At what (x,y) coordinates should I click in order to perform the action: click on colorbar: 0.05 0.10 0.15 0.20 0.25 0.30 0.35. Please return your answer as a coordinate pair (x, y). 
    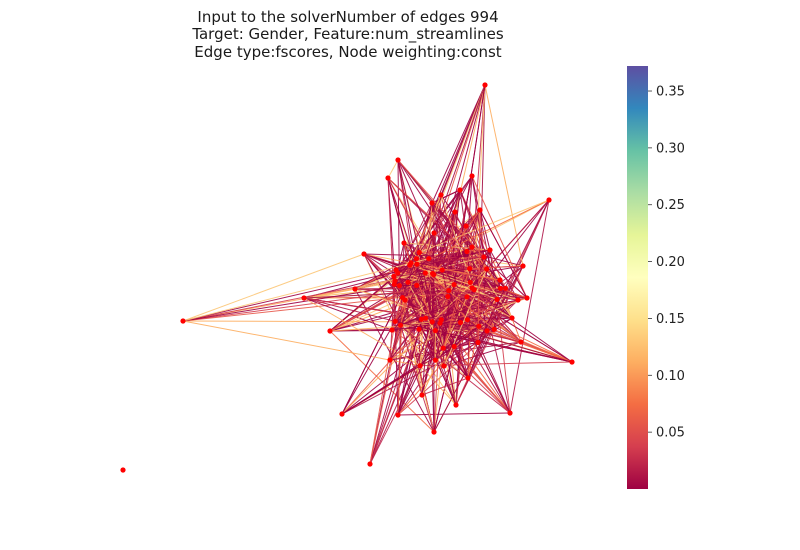
    Looking at the image, I should click on (656, 277).